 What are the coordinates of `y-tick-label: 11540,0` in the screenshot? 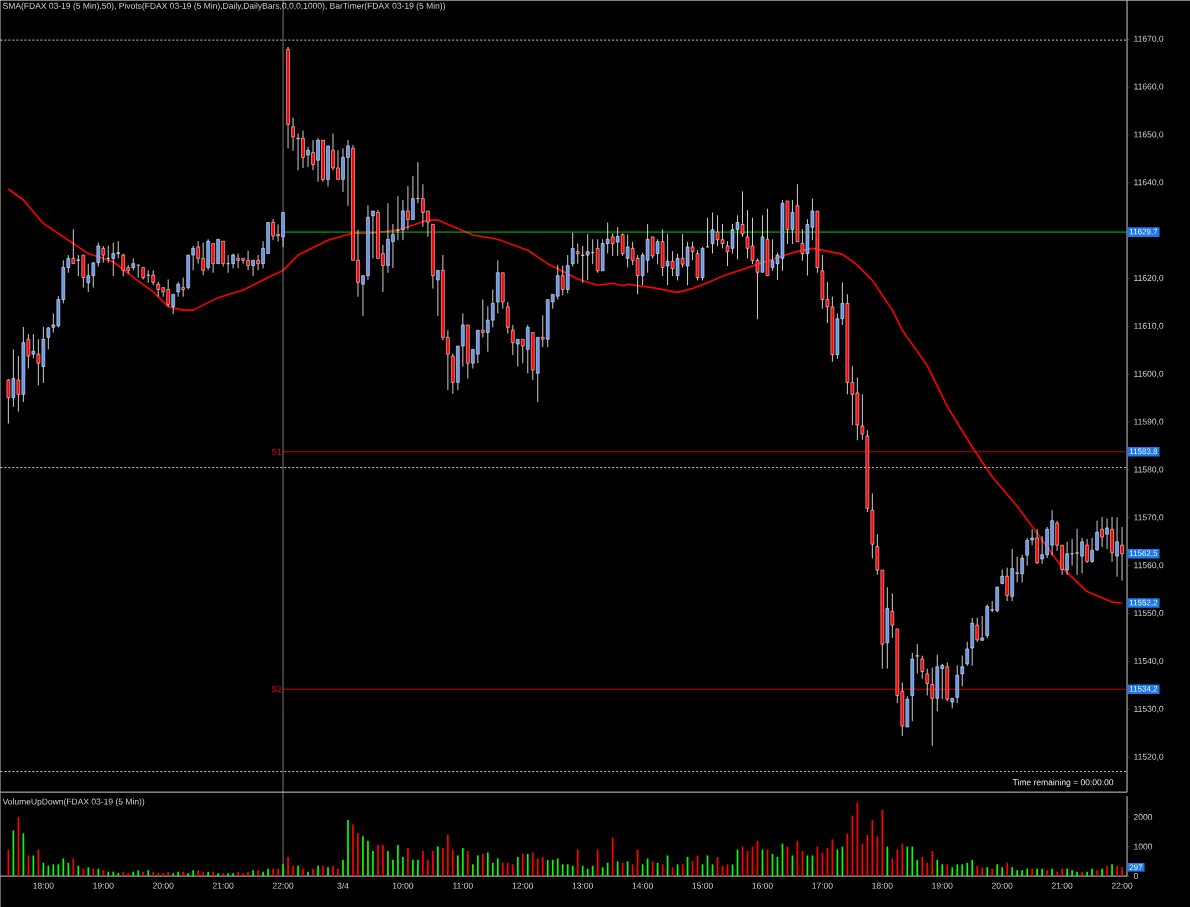 It's located at (1149, 661).